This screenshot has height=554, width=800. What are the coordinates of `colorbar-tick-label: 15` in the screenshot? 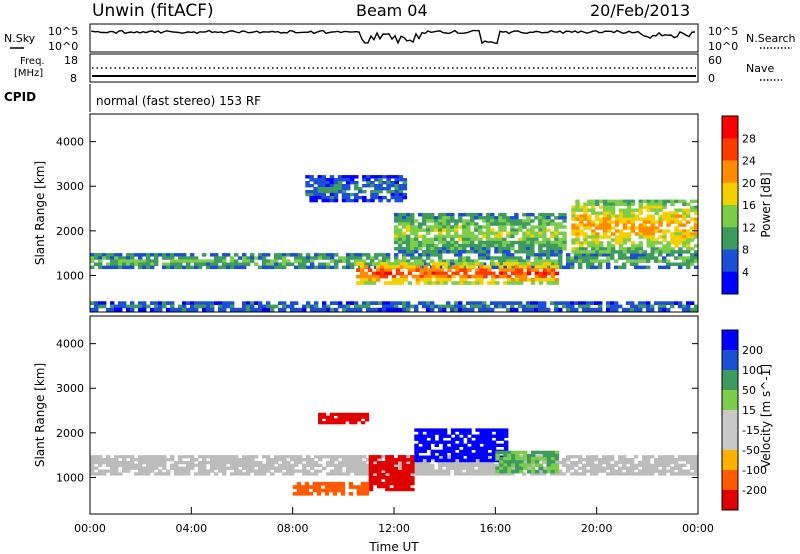 It's located at (749, 410).